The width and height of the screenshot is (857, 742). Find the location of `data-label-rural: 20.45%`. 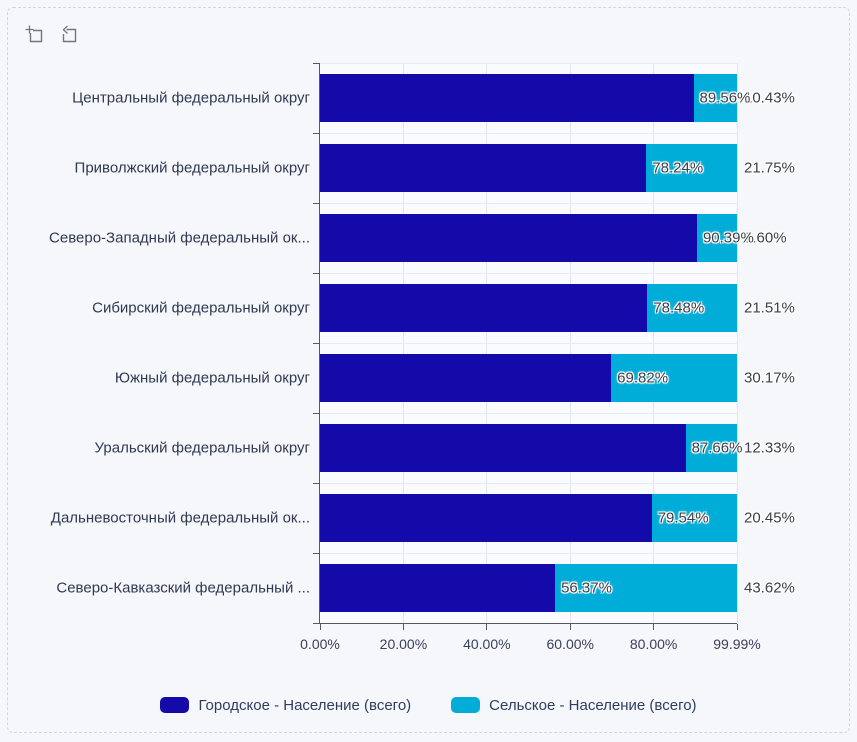

data-label-rural: 20.45% is located at coordinates (769, 518).